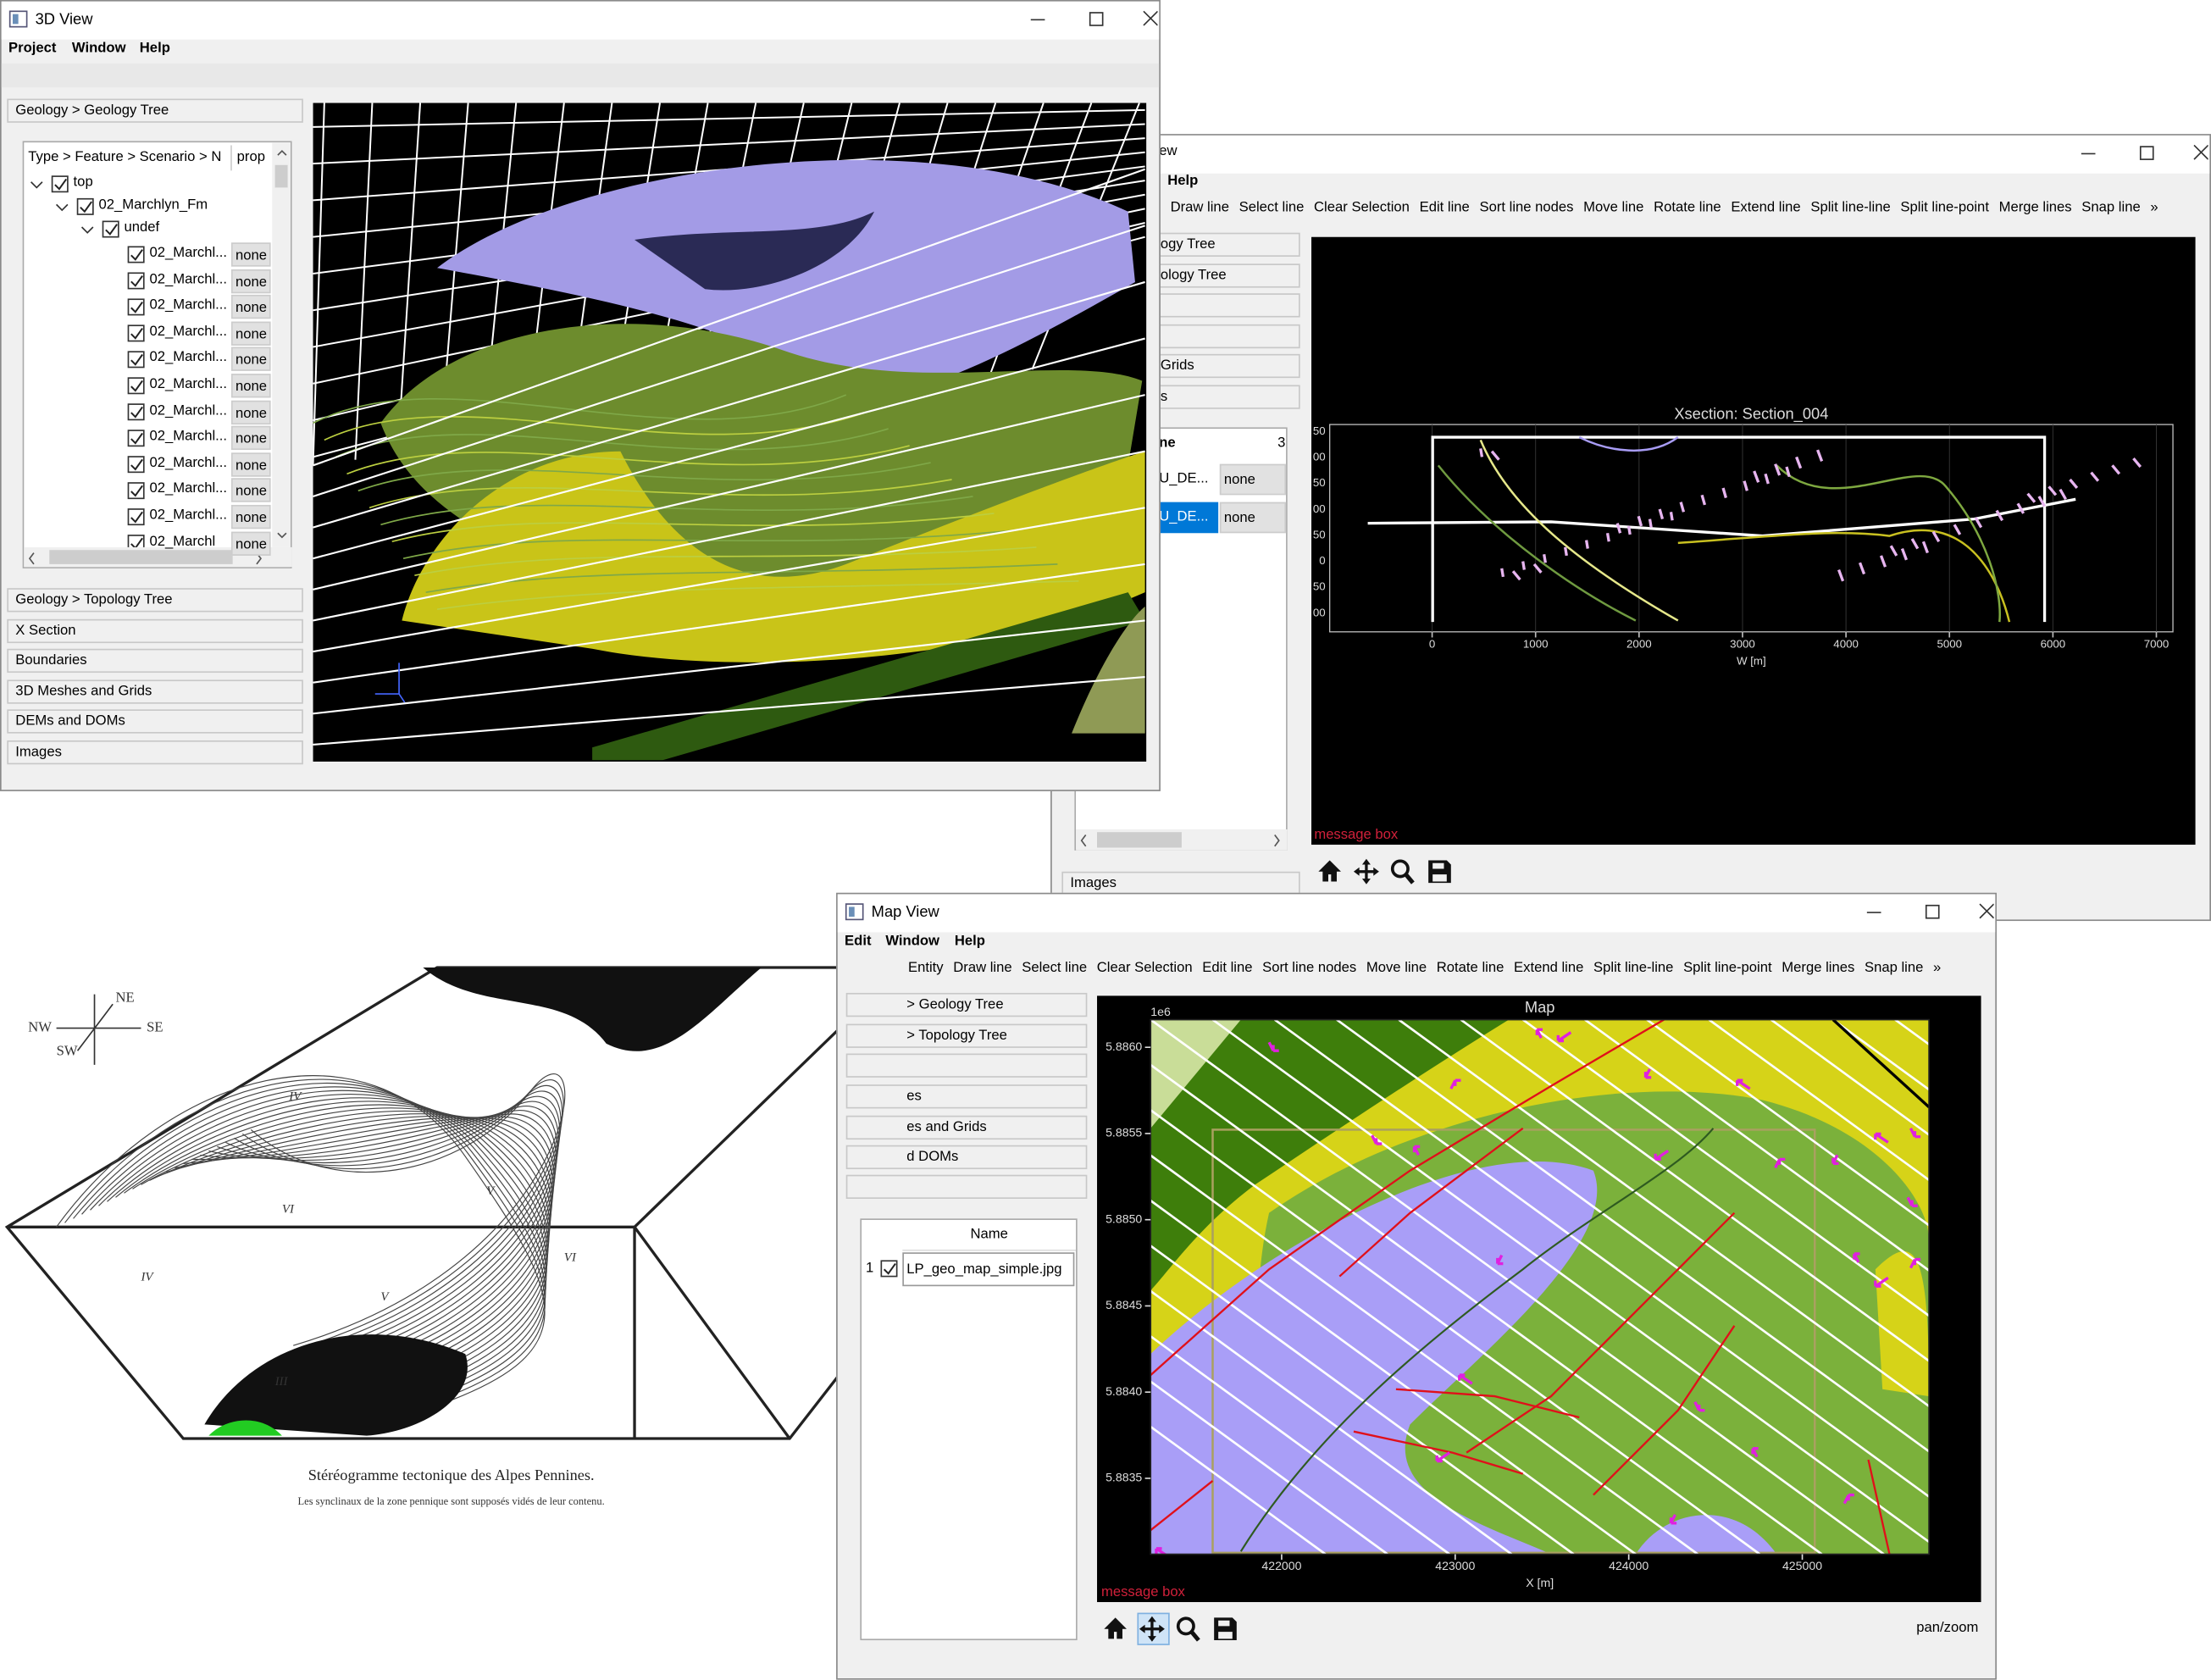 This screenshot has height=1680, width=2211. Describe the element at coordinates (153, 205) in the screenshot. I see `tree-node: 02_Marchlyn_Fm` at that location.